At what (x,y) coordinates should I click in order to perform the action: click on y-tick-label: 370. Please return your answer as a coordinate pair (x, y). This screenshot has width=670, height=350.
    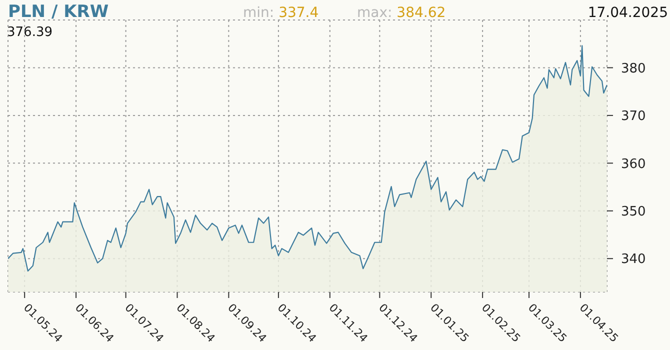
    Looking at the image, I should click on (633, 116).